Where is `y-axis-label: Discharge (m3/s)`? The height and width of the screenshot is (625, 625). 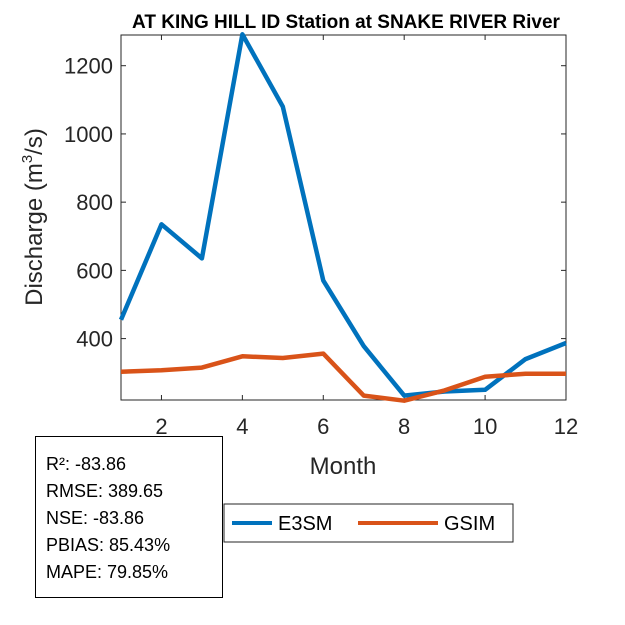
y-axis-label: Discharge (m3/s) is located at coordinates (33, 217).